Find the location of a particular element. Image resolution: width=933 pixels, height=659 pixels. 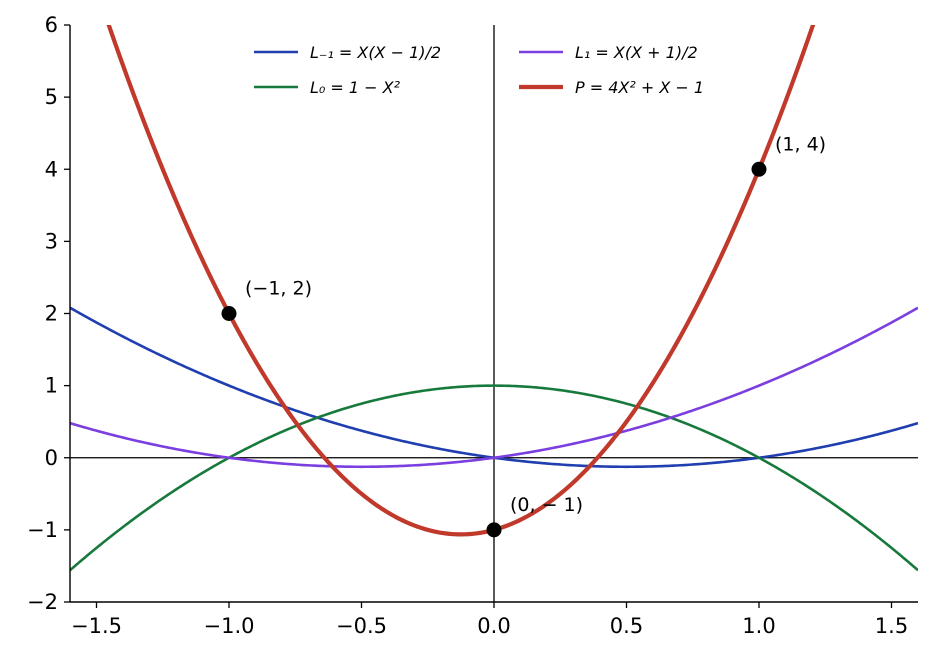

legend-label-l-minus-1: L₋₁ = X(X − 1)/2 is located at coordinates (375, 52).